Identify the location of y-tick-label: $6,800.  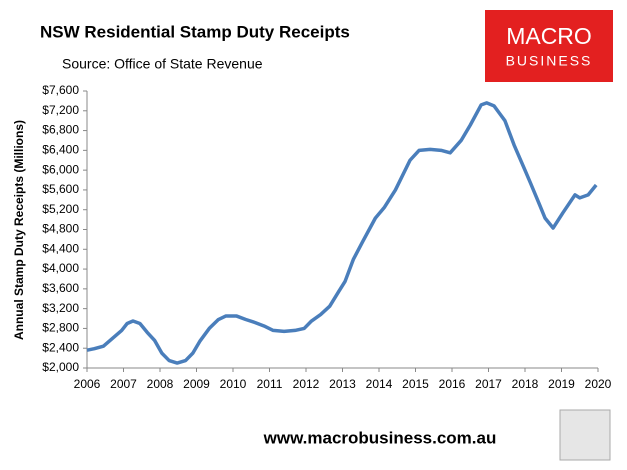
(60, 130).